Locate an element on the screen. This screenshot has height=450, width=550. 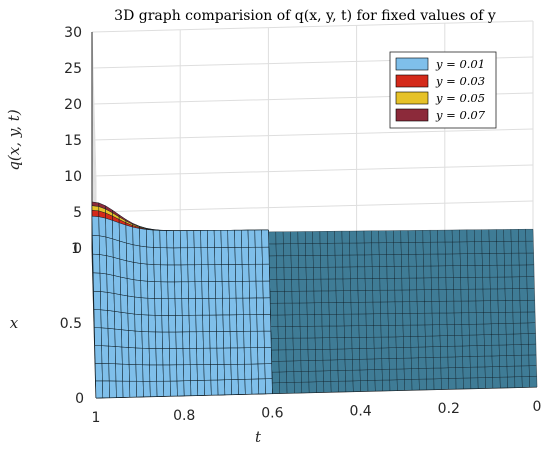
t-tick-label: 0.4 is located at coordinates (360, 411).